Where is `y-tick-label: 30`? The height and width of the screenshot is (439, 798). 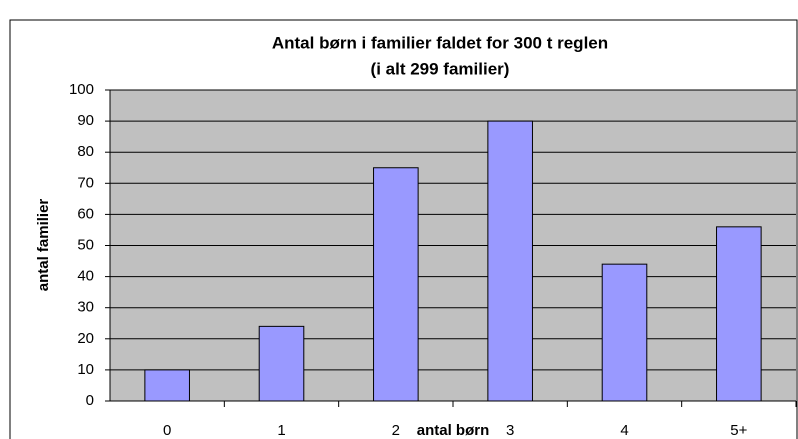 y-tick-label: 30 is located at coordinates (85, 307).